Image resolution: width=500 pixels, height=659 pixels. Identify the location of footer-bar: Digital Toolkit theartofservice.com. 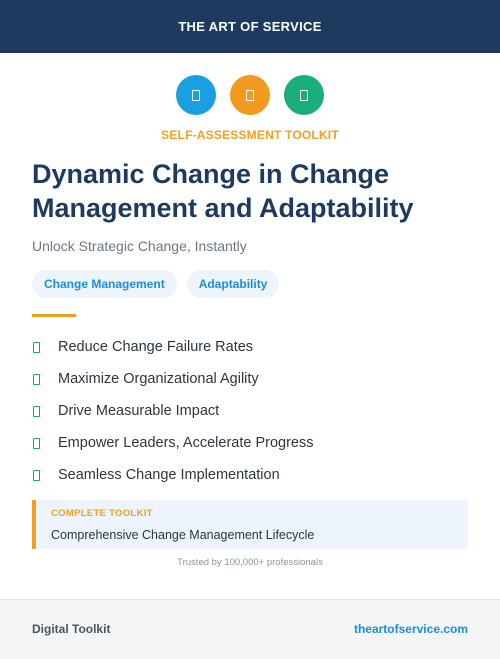
(250, 629).